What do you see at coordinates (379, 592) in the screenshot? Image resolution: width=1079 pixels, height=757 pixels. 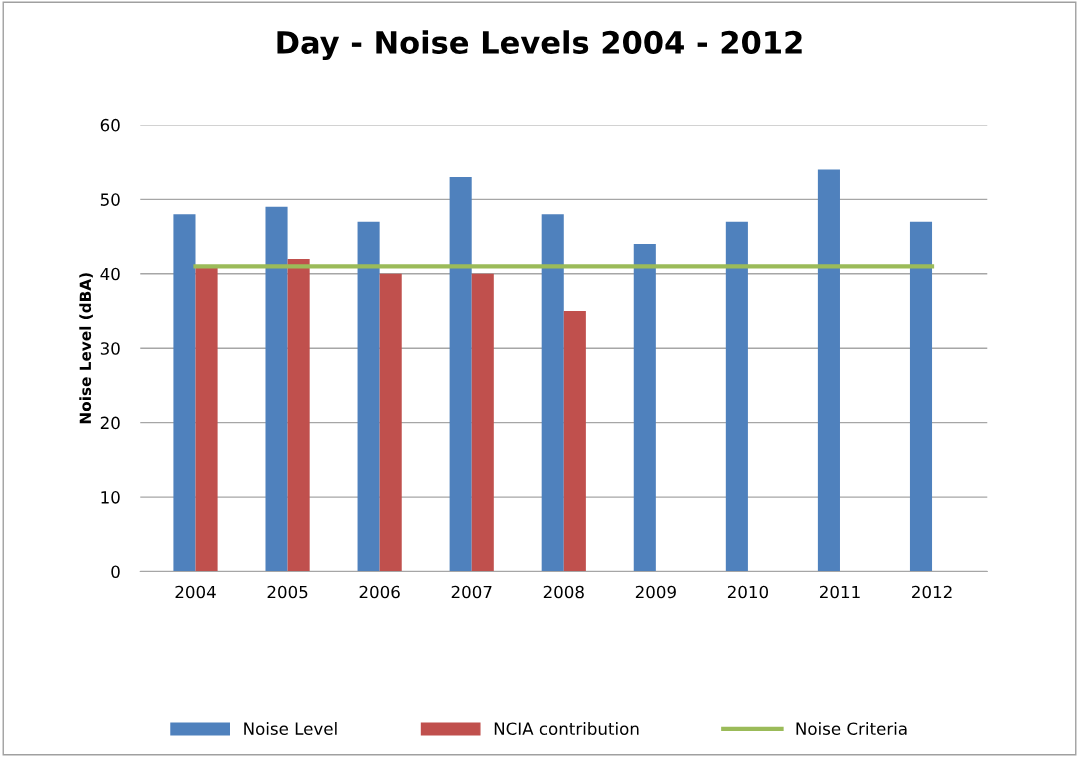 I see `x-tick-label: 2006` at bounding box center [379, 592].